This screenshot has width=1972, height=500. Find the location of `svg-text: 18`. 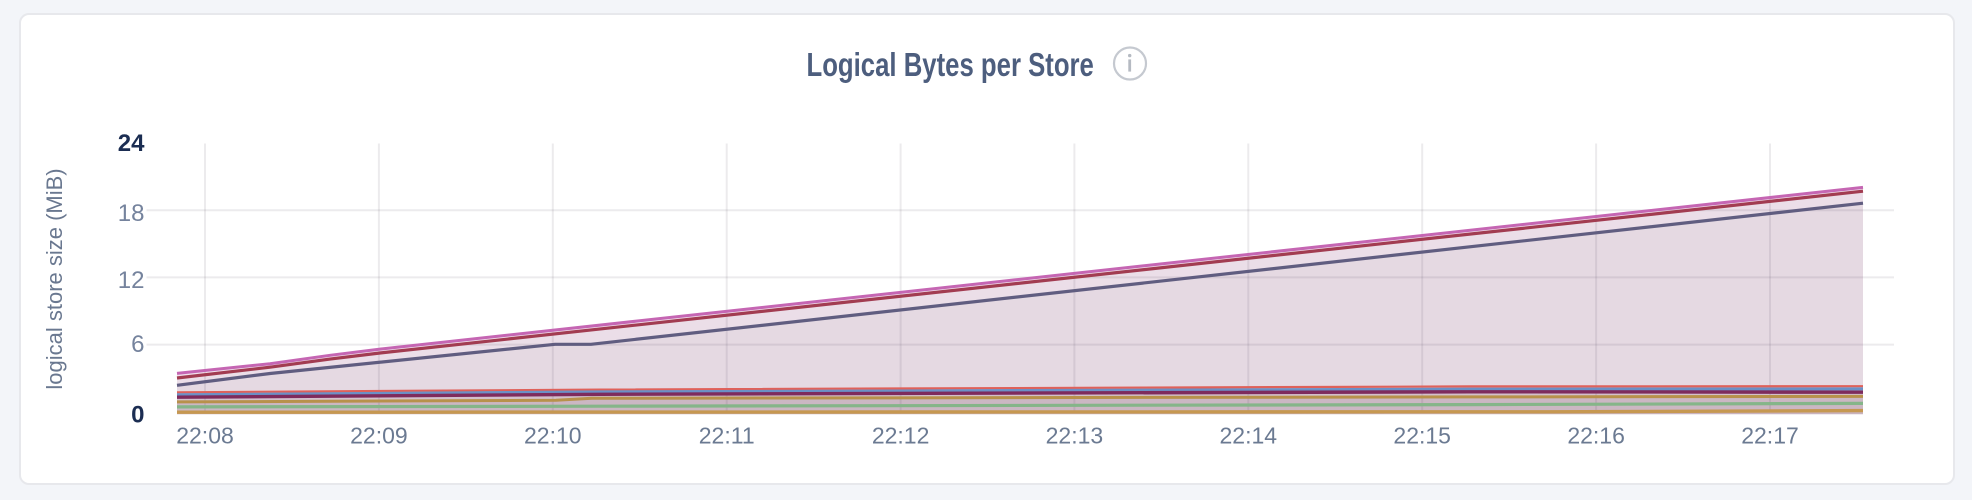

svg-text: 18 is located at coordinates (131, 213).